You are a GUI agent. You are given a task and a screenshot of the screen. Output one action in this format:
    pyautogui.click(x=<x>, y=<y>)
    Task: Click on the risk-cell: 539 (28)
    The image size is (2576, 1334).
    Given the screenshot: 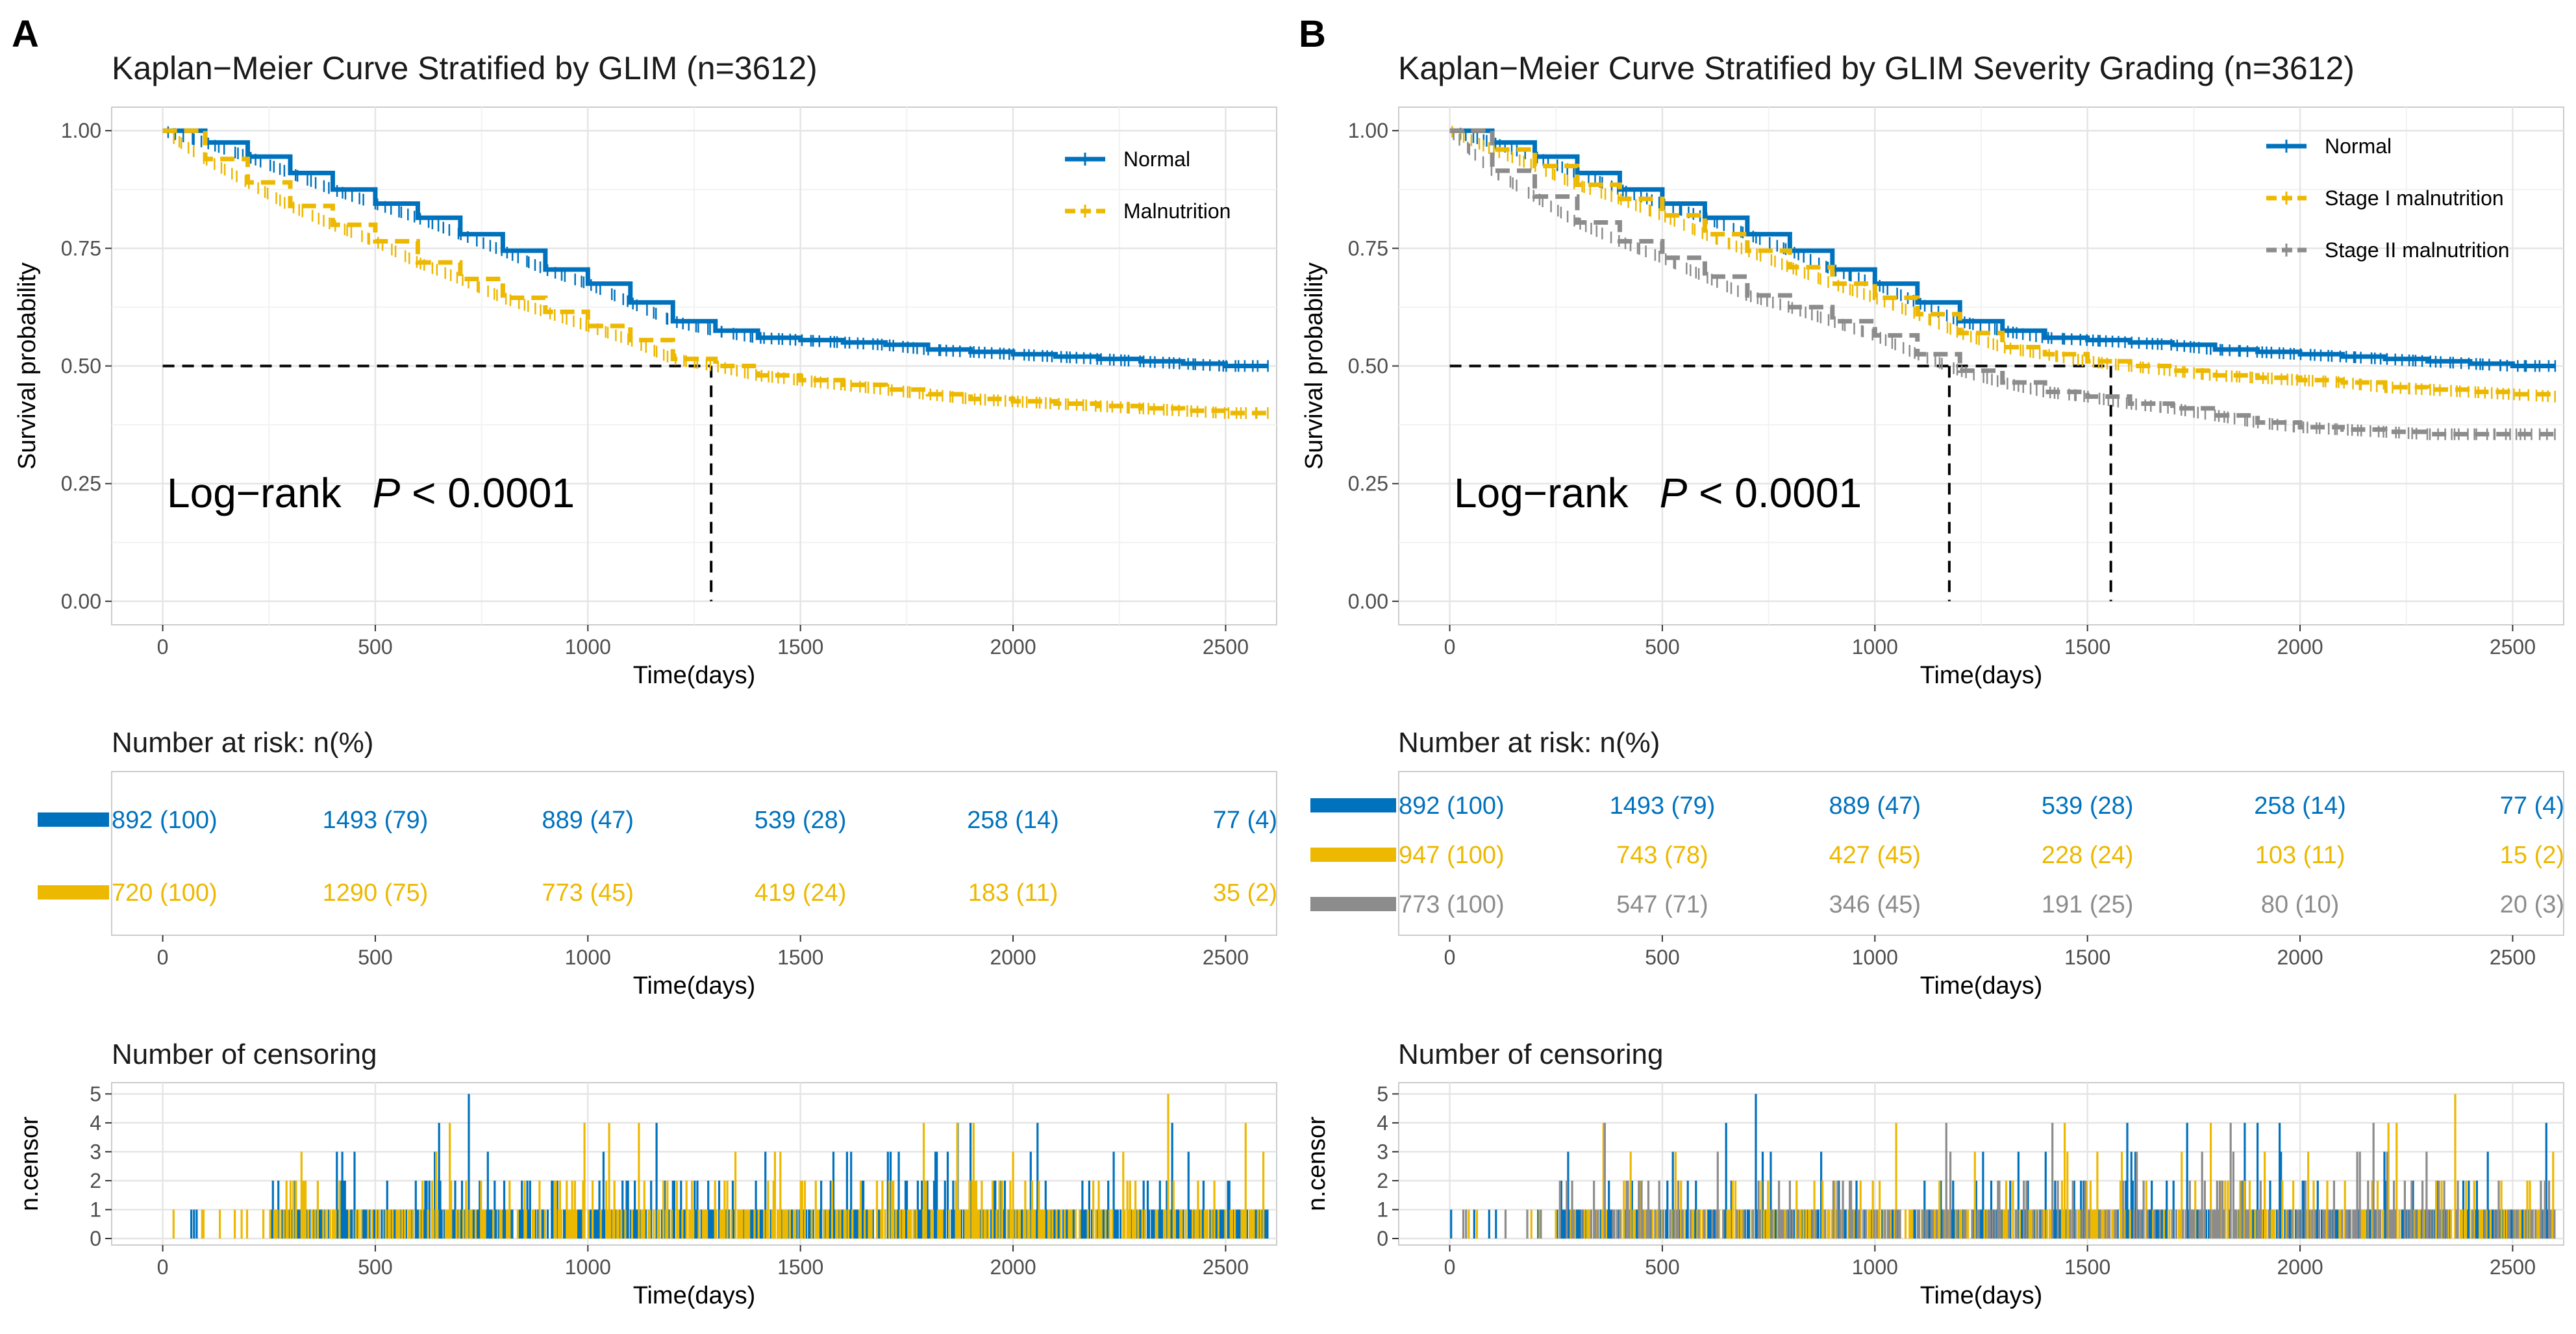 What is the action you would take?
    pyautogui.click(x=801, y=820)
    